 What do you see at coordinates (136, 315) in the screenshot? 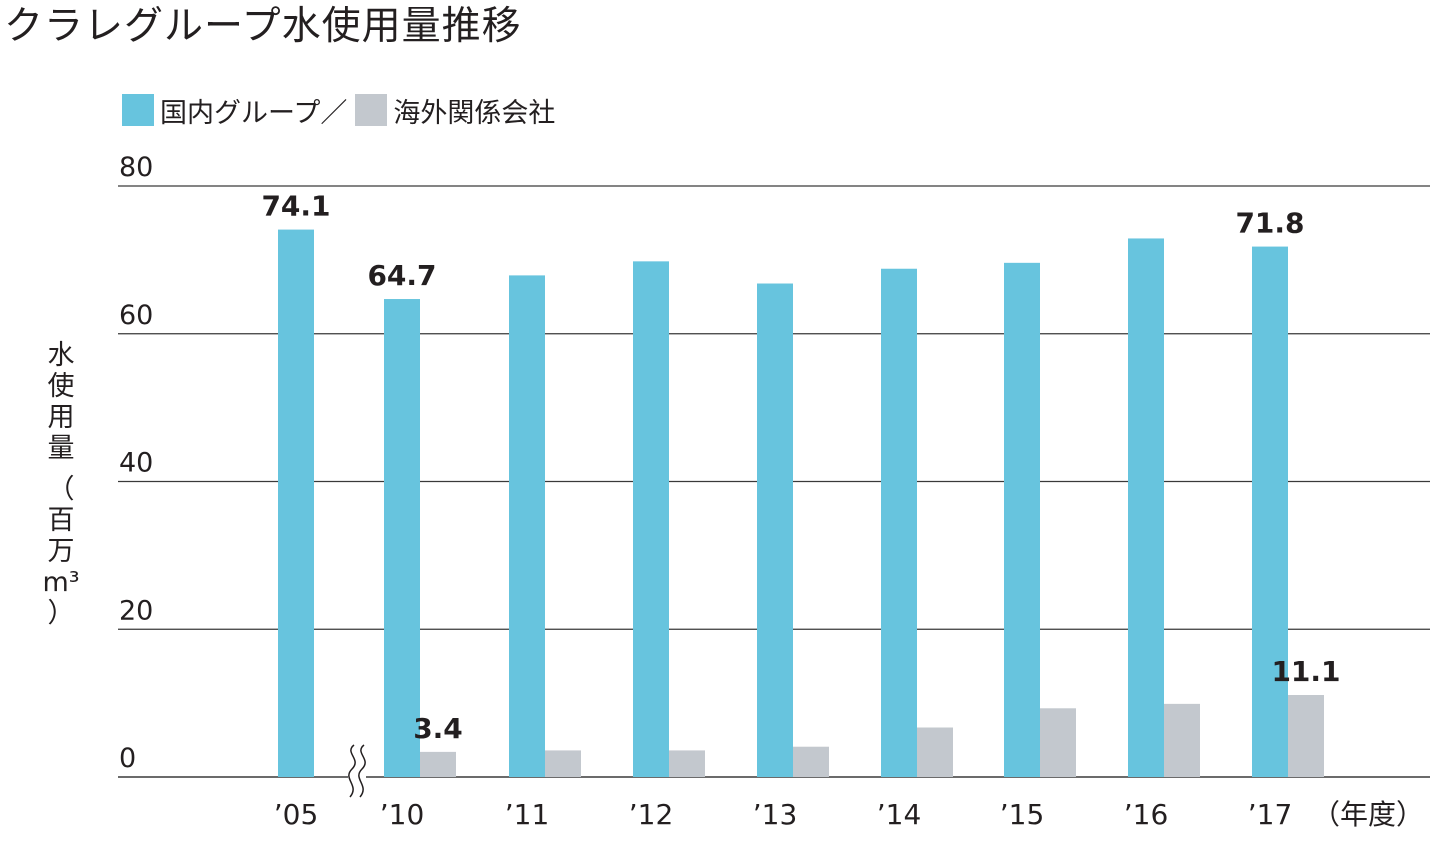
I see `y-tick-label: 60` at bounding box center [136, 315].